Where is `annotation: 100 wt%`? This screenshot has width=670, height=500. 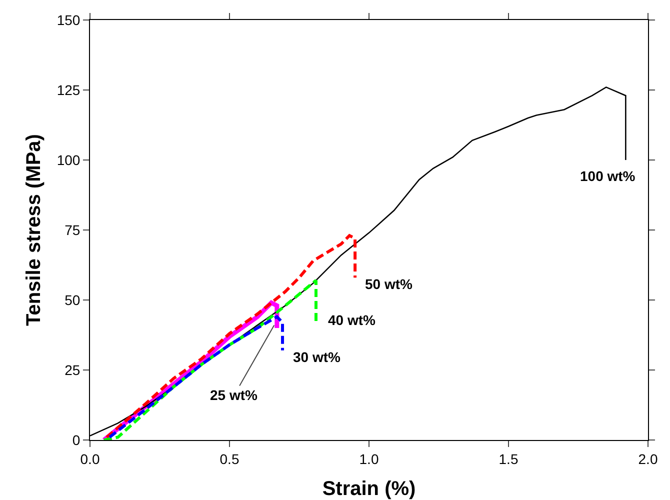 annotation: 100 wt% is located at coordinates (608, 176).